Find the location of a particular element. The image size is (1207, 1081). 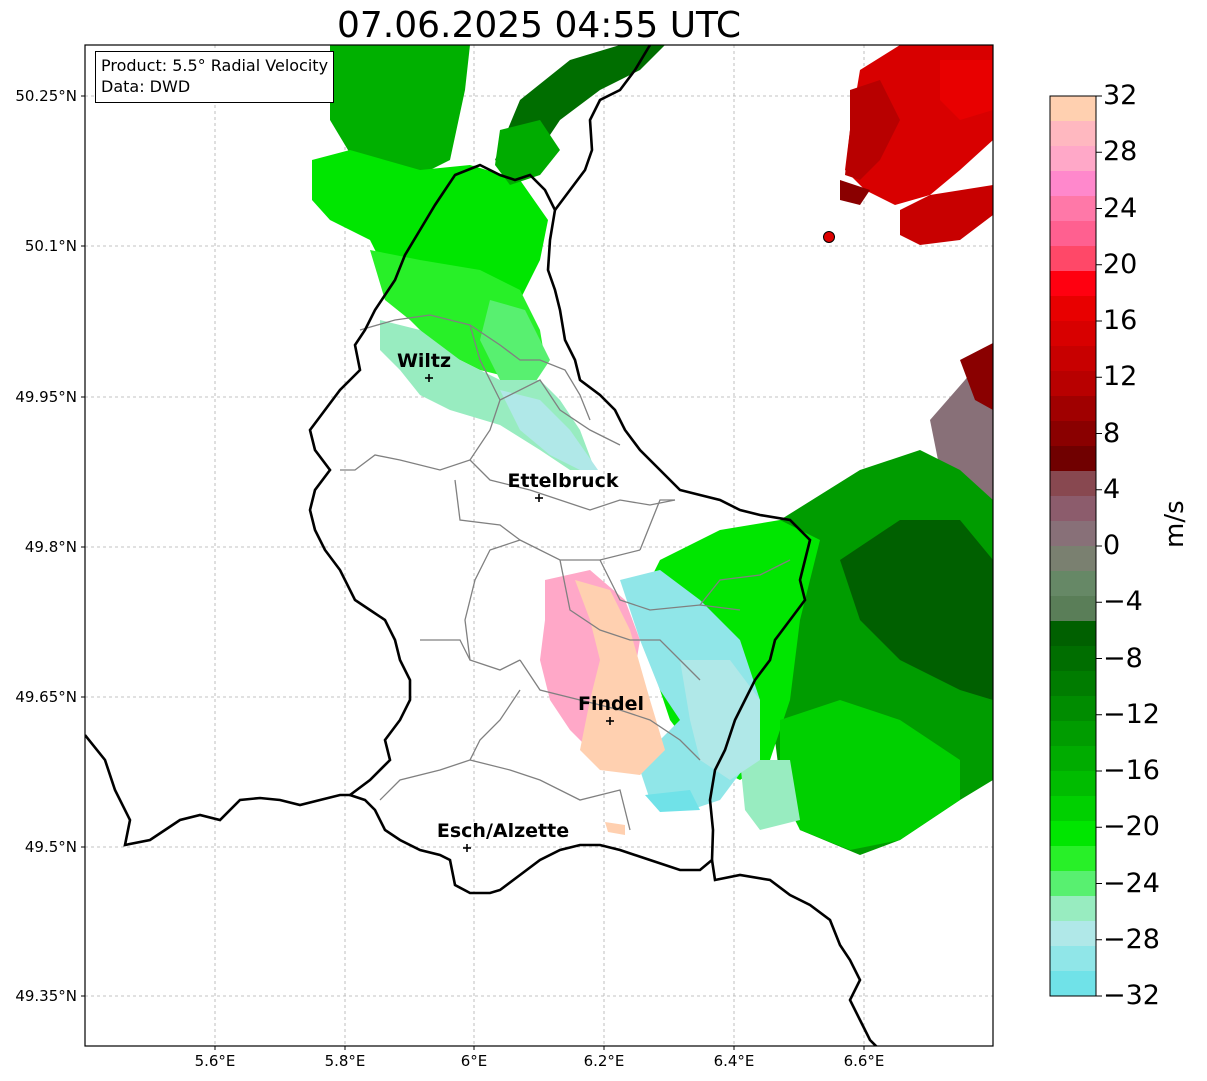

lon-label: 6°E is located at coordinates (474, 1061).